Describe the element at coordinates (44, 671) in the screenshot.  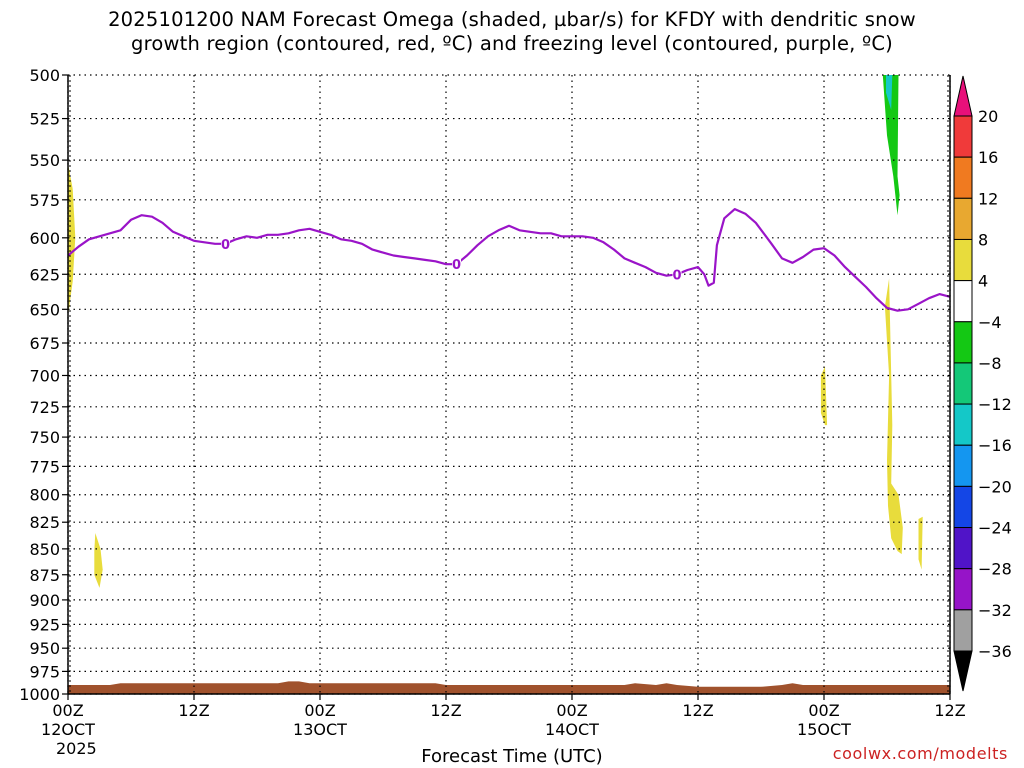
I see `ytick-label-975: 975` at that location.